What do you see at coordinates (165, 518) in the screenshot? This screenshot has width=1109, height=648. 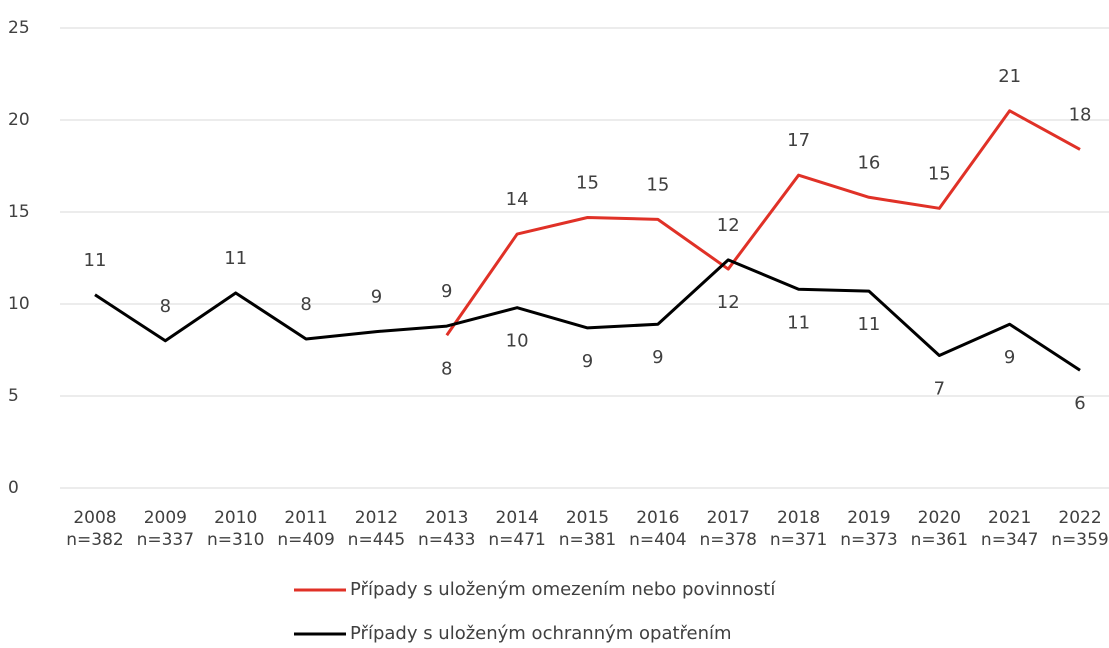 I see `x-tick-label: 2009` at bounding box center [165, 518].